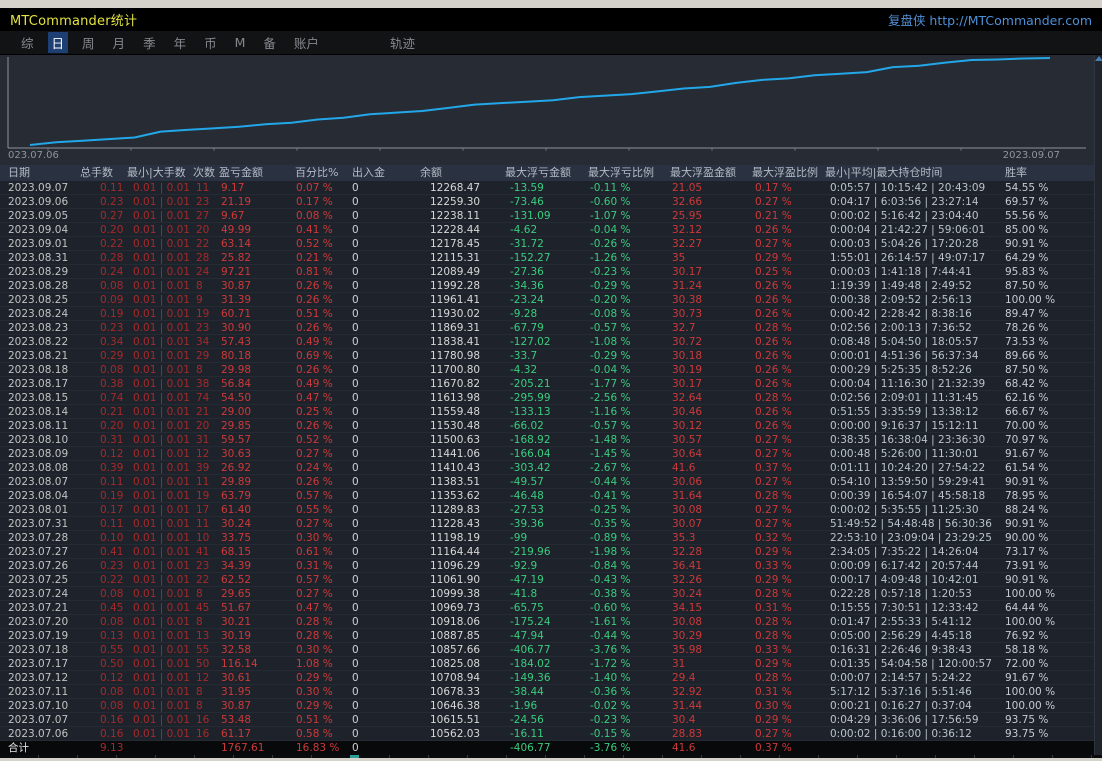  Describe the element at coordinates (901, 678) in the screenshot. I see `cell: 0:00:07 | 2:14:57 | 5:24:22` at that location.